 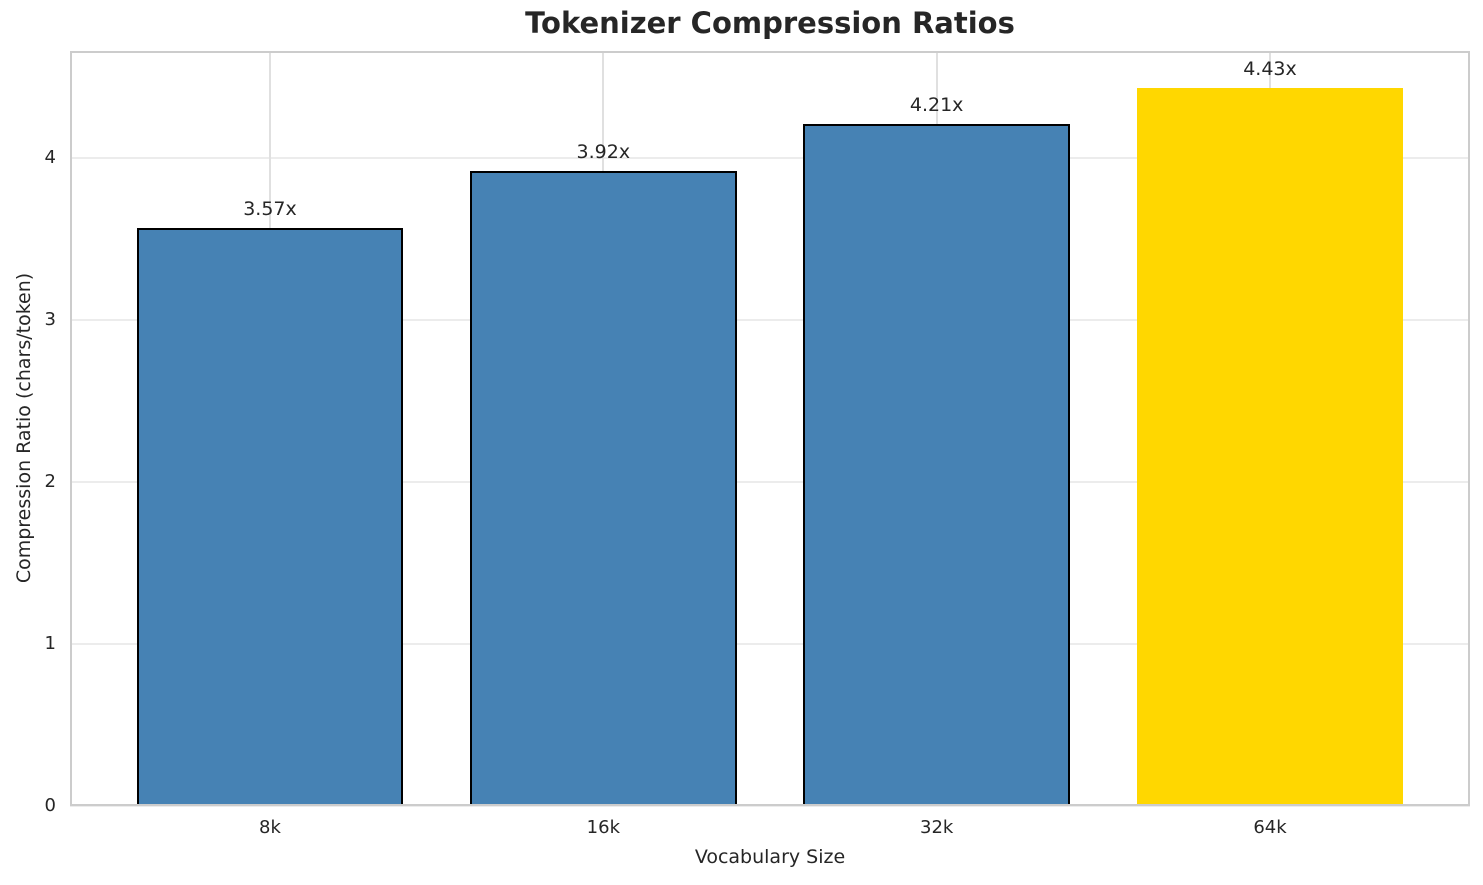 I want to click on bar-32k, so click(x=936, y=464).